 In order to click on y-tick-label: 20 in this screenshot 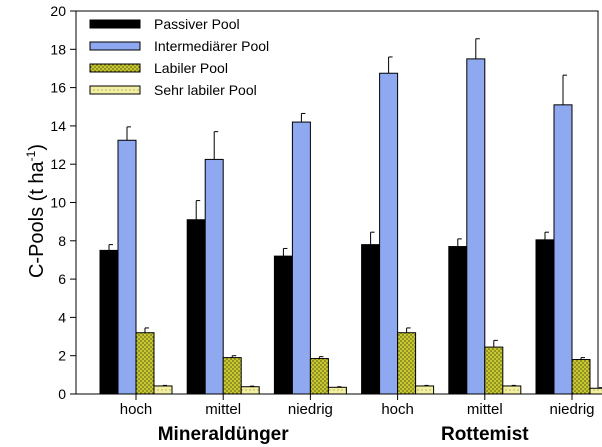, I will do `click(58, 11)`.